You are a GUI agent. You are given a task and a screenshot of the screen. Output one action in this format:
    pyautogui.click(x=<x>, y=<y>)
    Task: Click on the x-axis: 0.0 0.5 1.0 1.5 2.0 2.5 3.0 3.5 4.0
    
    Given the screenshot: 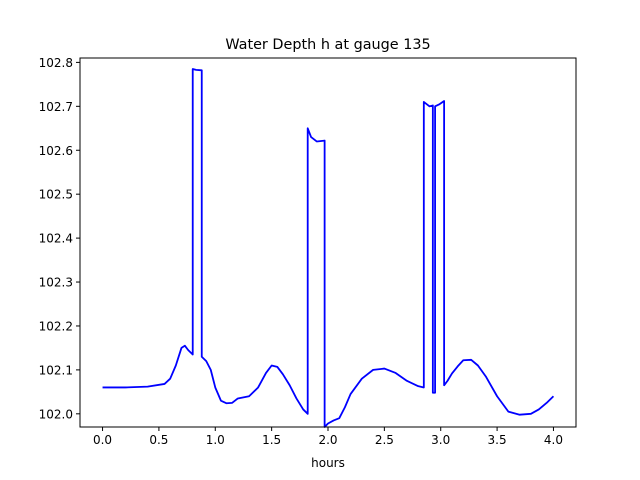 What is the action you would take?
    pyautogui.click(x=328, y=437)
    